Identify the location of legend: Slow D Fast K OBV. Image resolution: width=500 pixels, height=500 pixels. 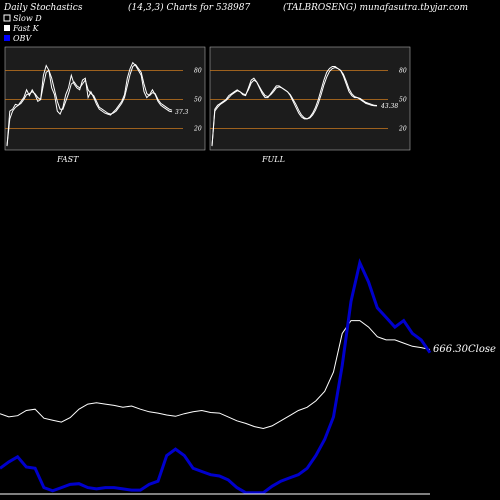
(22, 28).